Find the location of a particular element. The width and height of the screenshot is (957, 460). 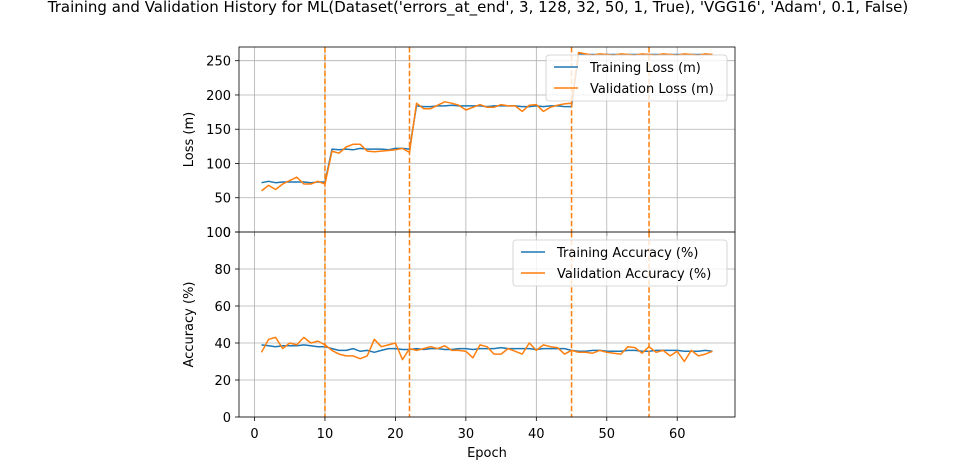

acc-xtick-label: 30 is located at coordinates (466, 434).